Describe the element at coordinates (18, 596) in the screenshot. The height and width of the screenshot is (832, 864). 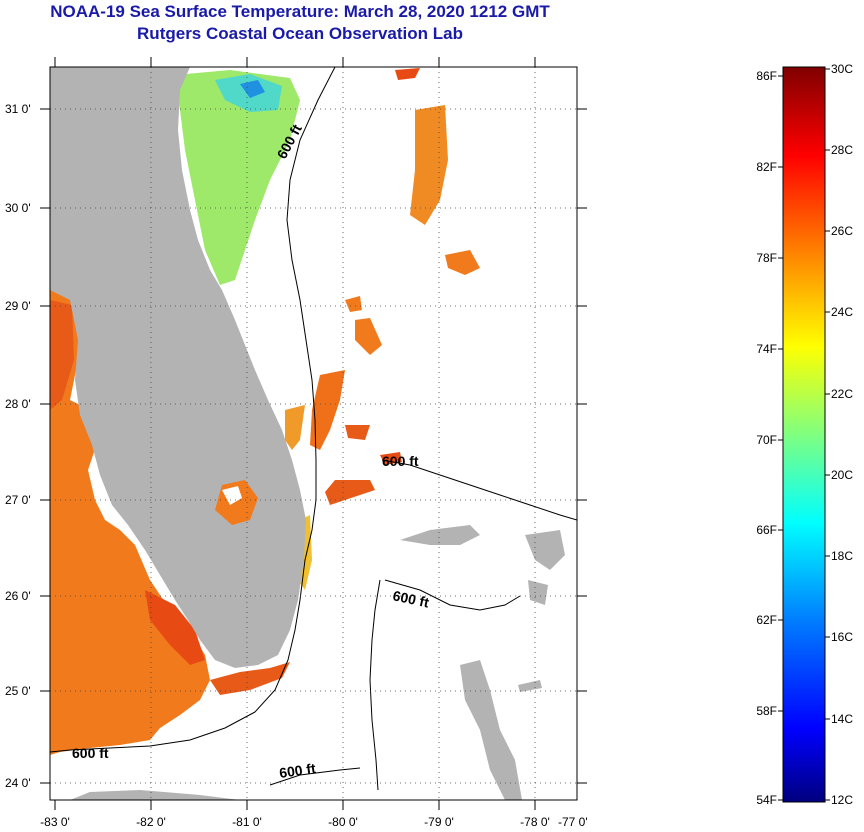
I see `lat-label: 26 0'` at that location.